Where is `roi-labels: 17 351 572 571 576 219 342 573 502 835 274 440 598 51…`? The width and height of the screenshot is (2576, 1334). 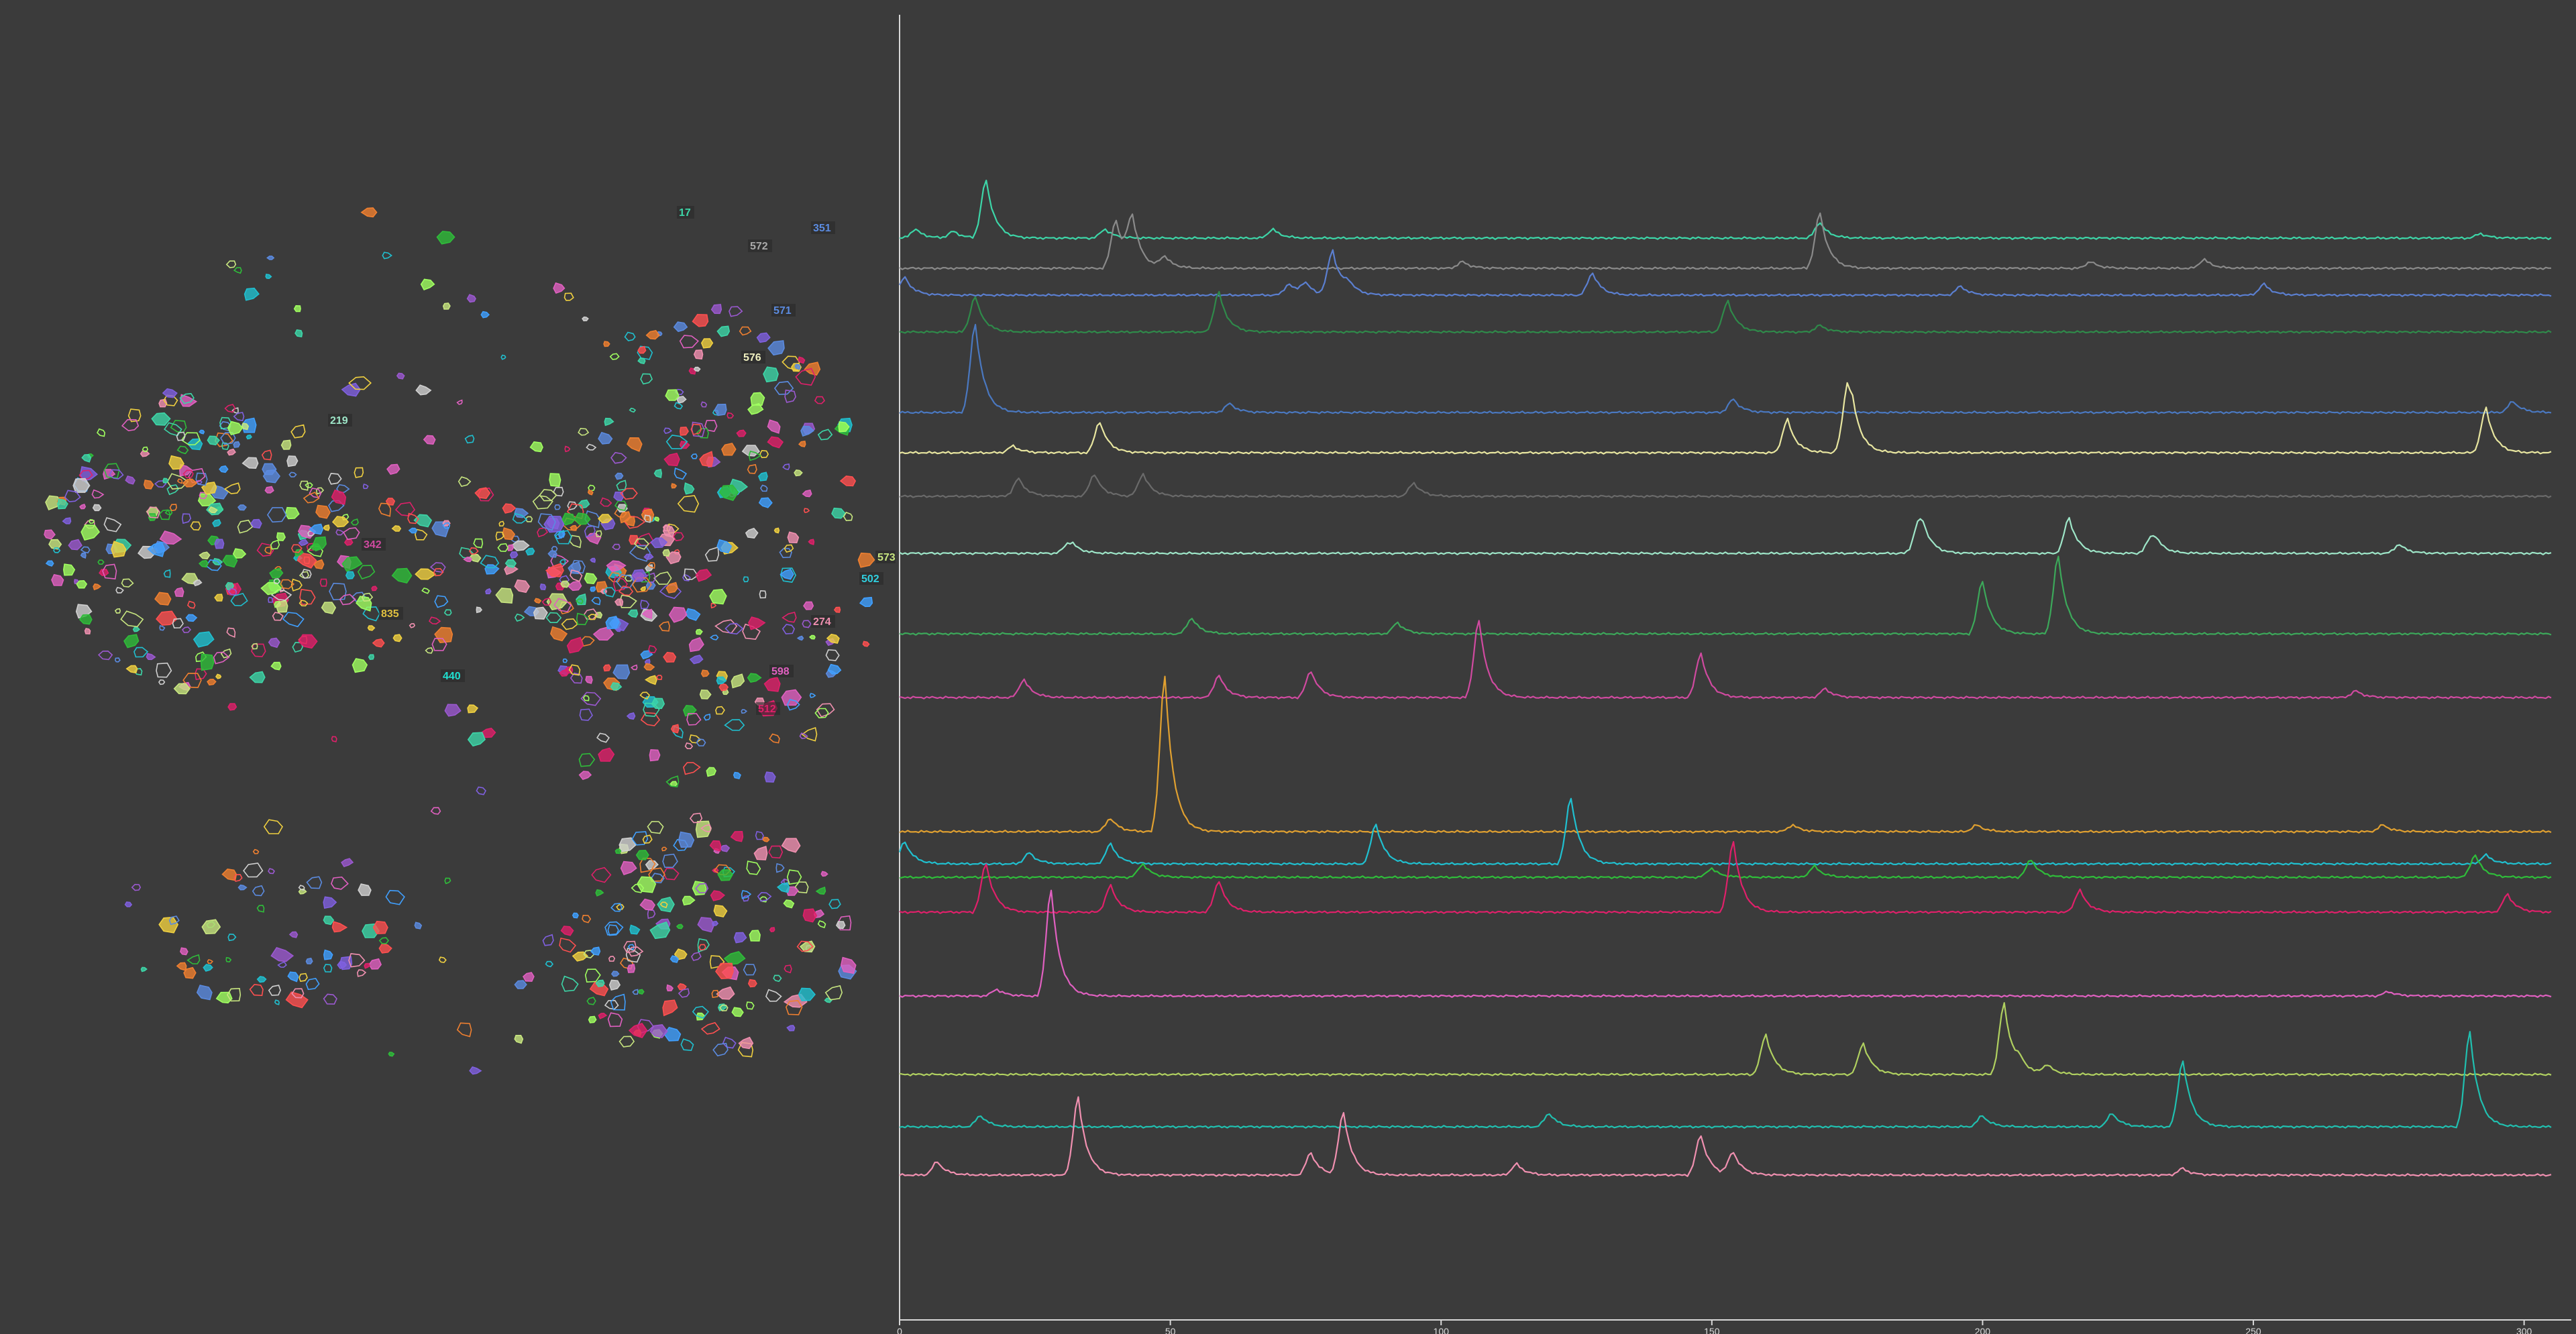 roi-labels: 17 351 572 571 576 219 342 573 502 835 274 440 598 51… is located at coordinates (612, 460).